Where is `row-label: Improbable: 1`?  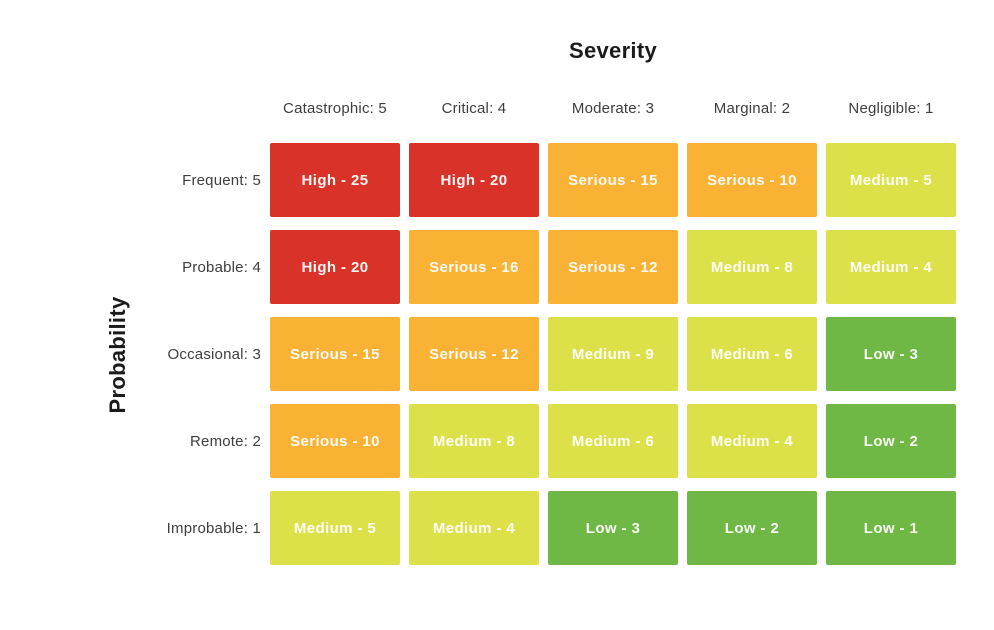
row-label: Improbable: 1 is located at coordinates (213, 528).